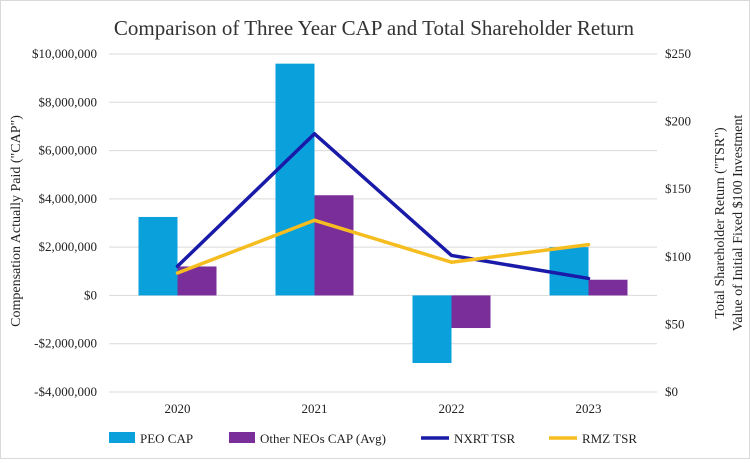 The image size is (750, 463). I want to click on bar-peo-cap-2021, so click(295, 179).